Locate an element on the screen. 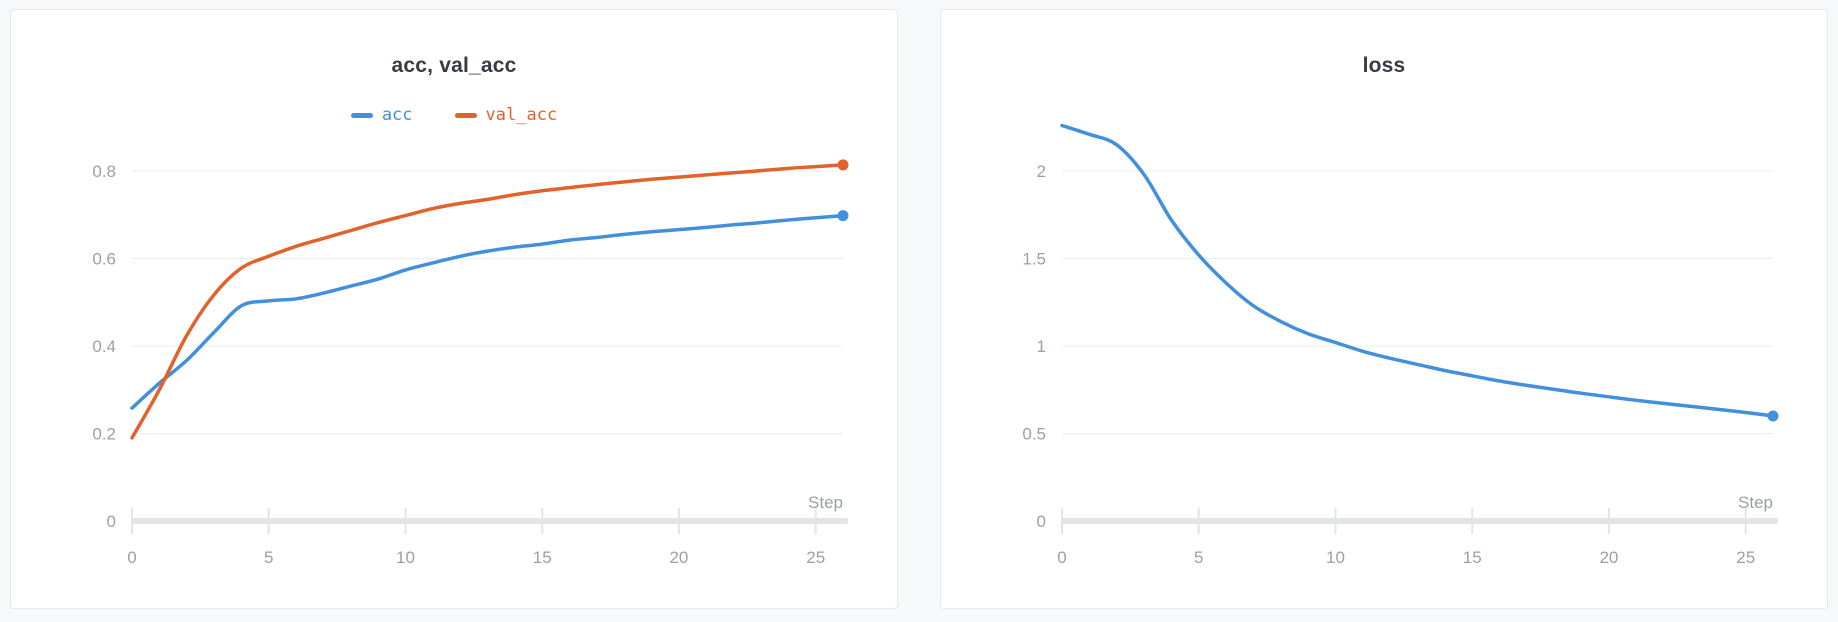 This screenshot has height=622, width=1838. svg-text: 0.2 is located at coordinates (104, 434).